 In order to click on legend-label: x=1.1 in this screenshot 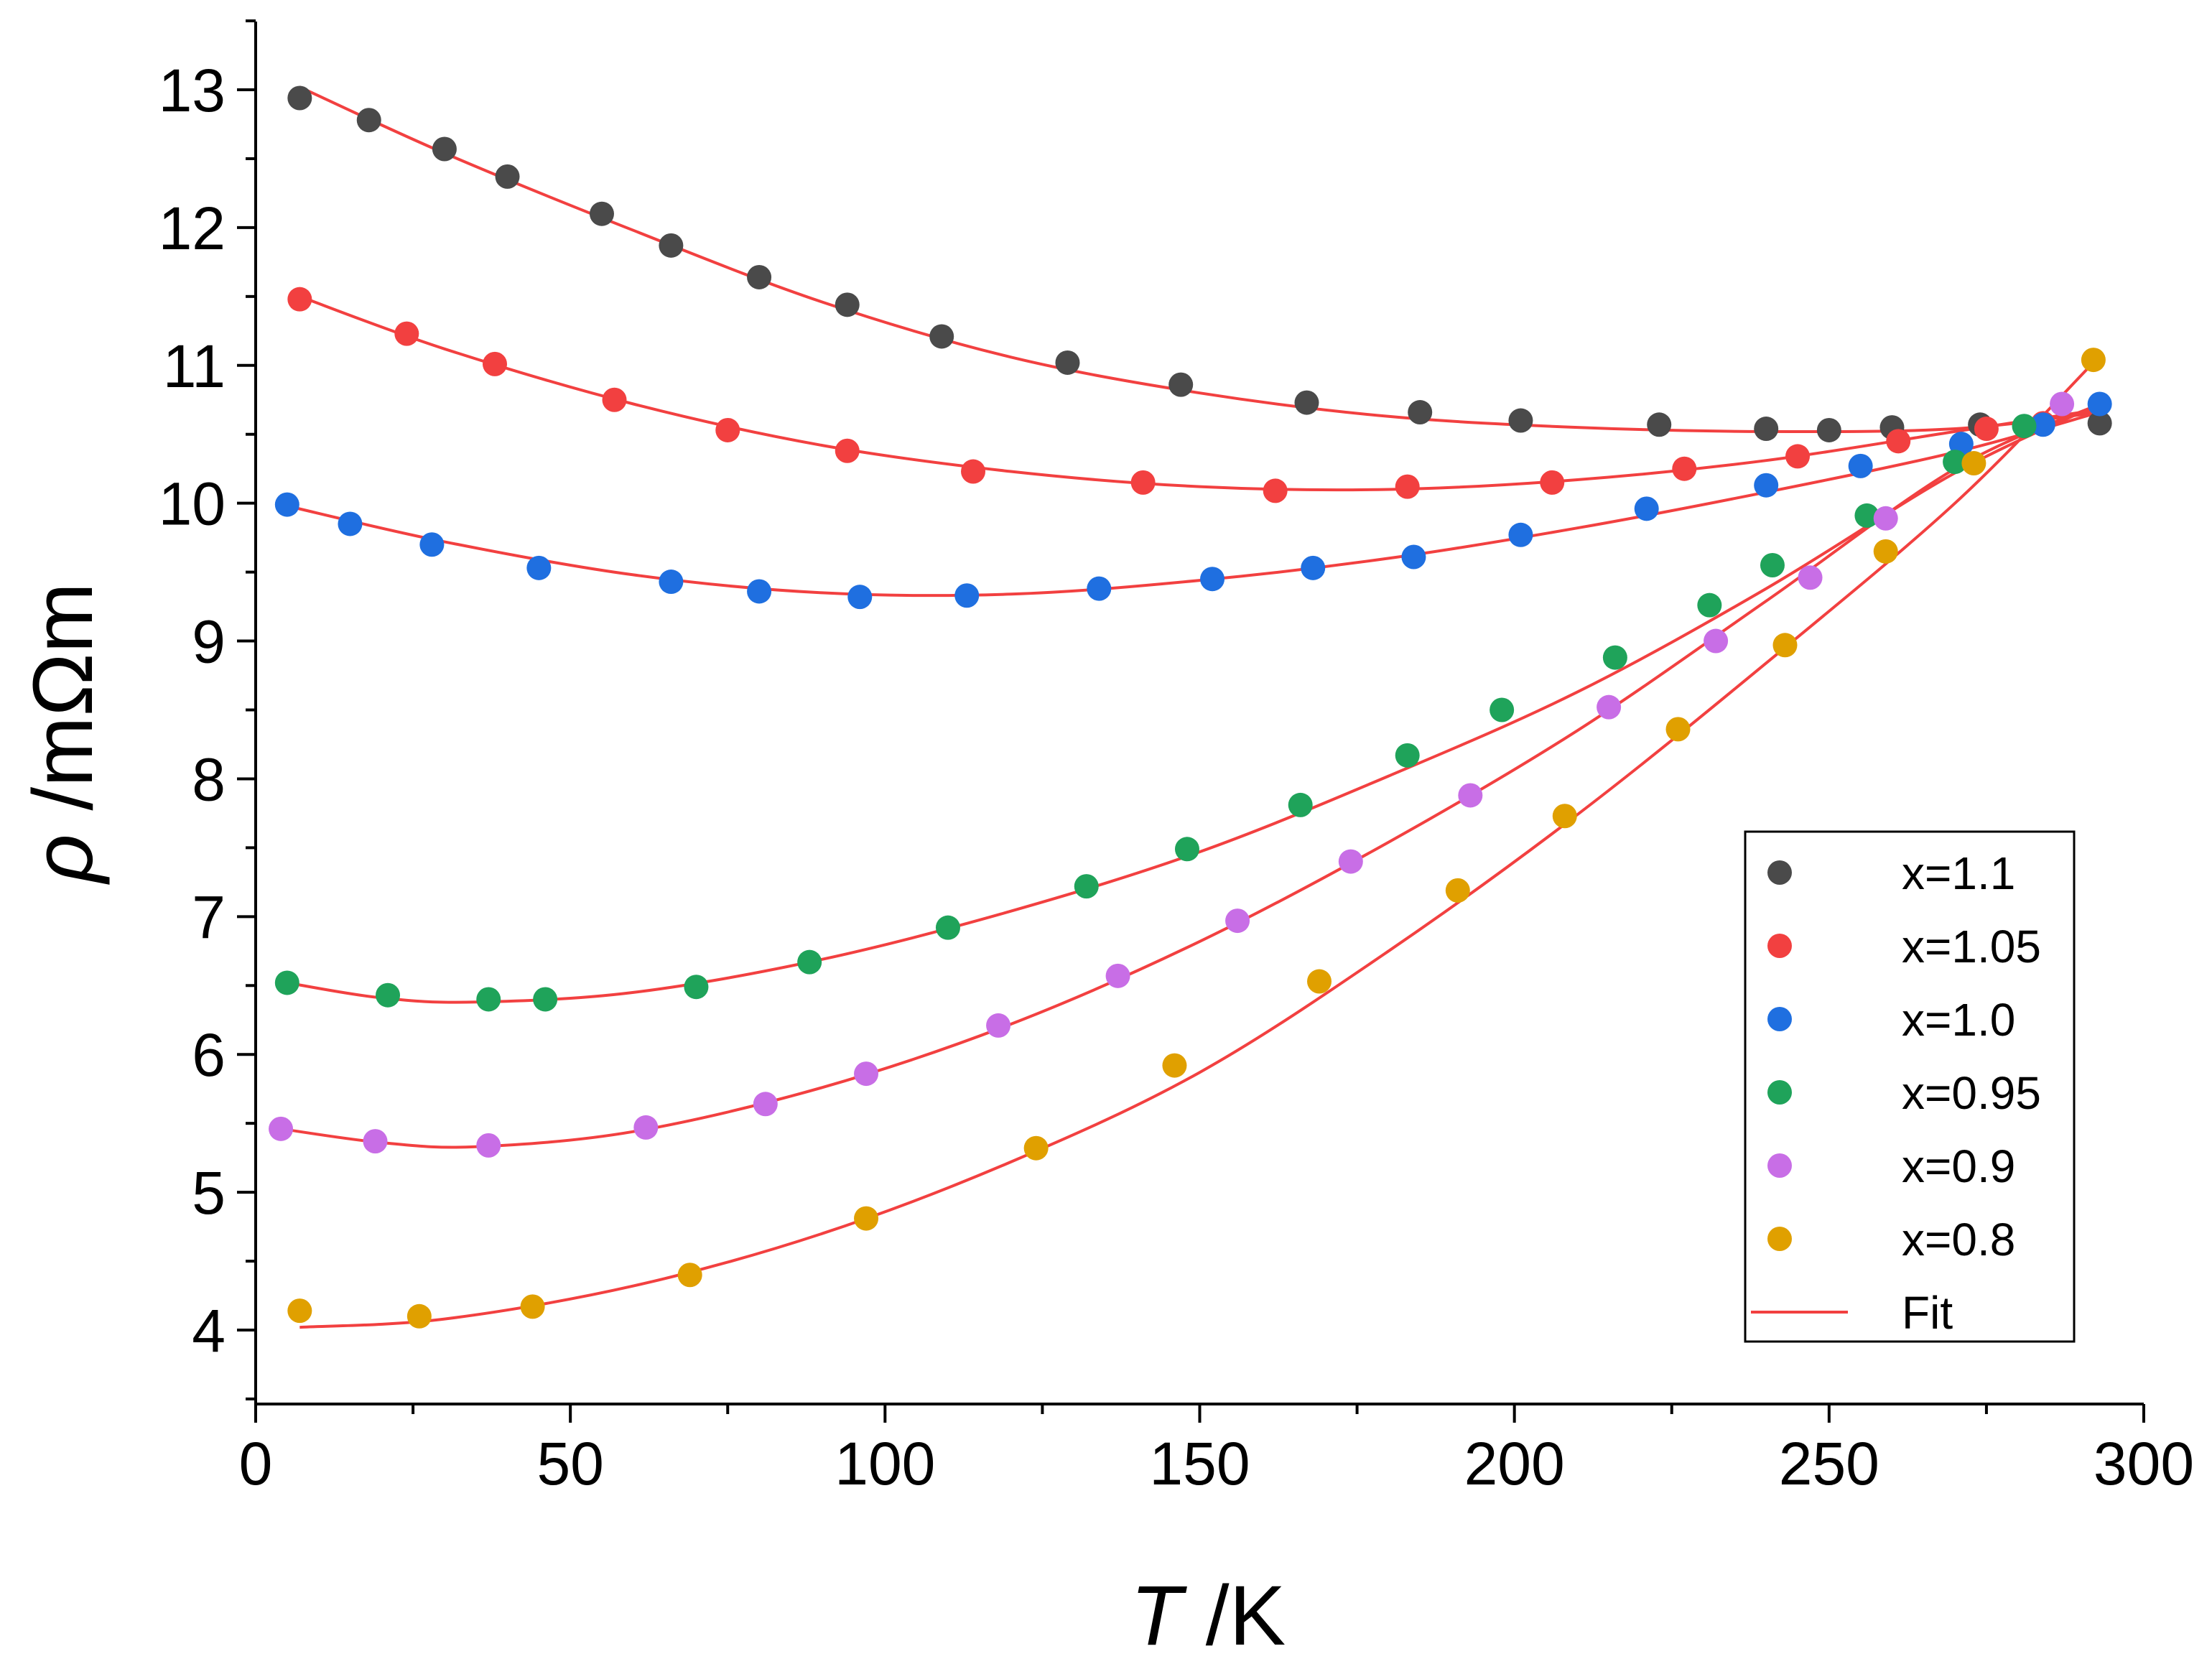, I will do `click(1959, 873)`.